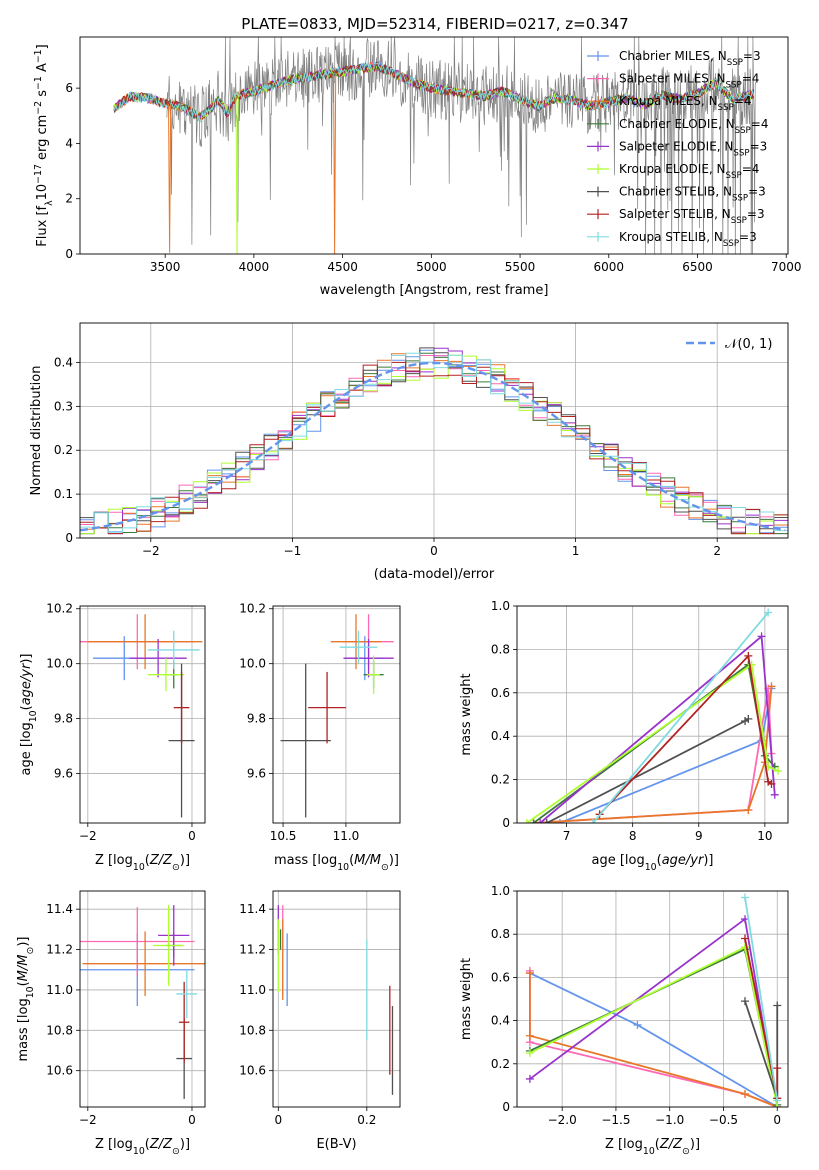 This screenshot has width=819, height=1170. What do you see at coordinates (346, 836) in the screenshot?
I see `x-tick-label: 11.0` at bounding box center [346, 836].